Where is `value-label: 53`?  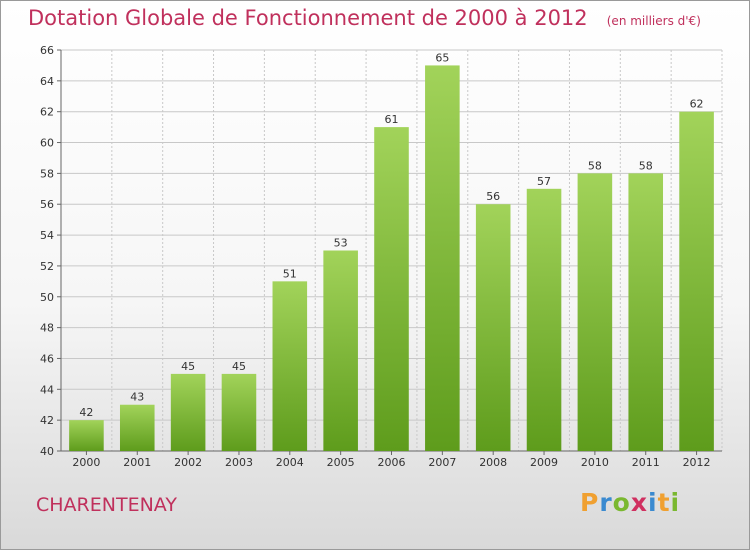 value-label: 53 is located at coordinates (341, 243).